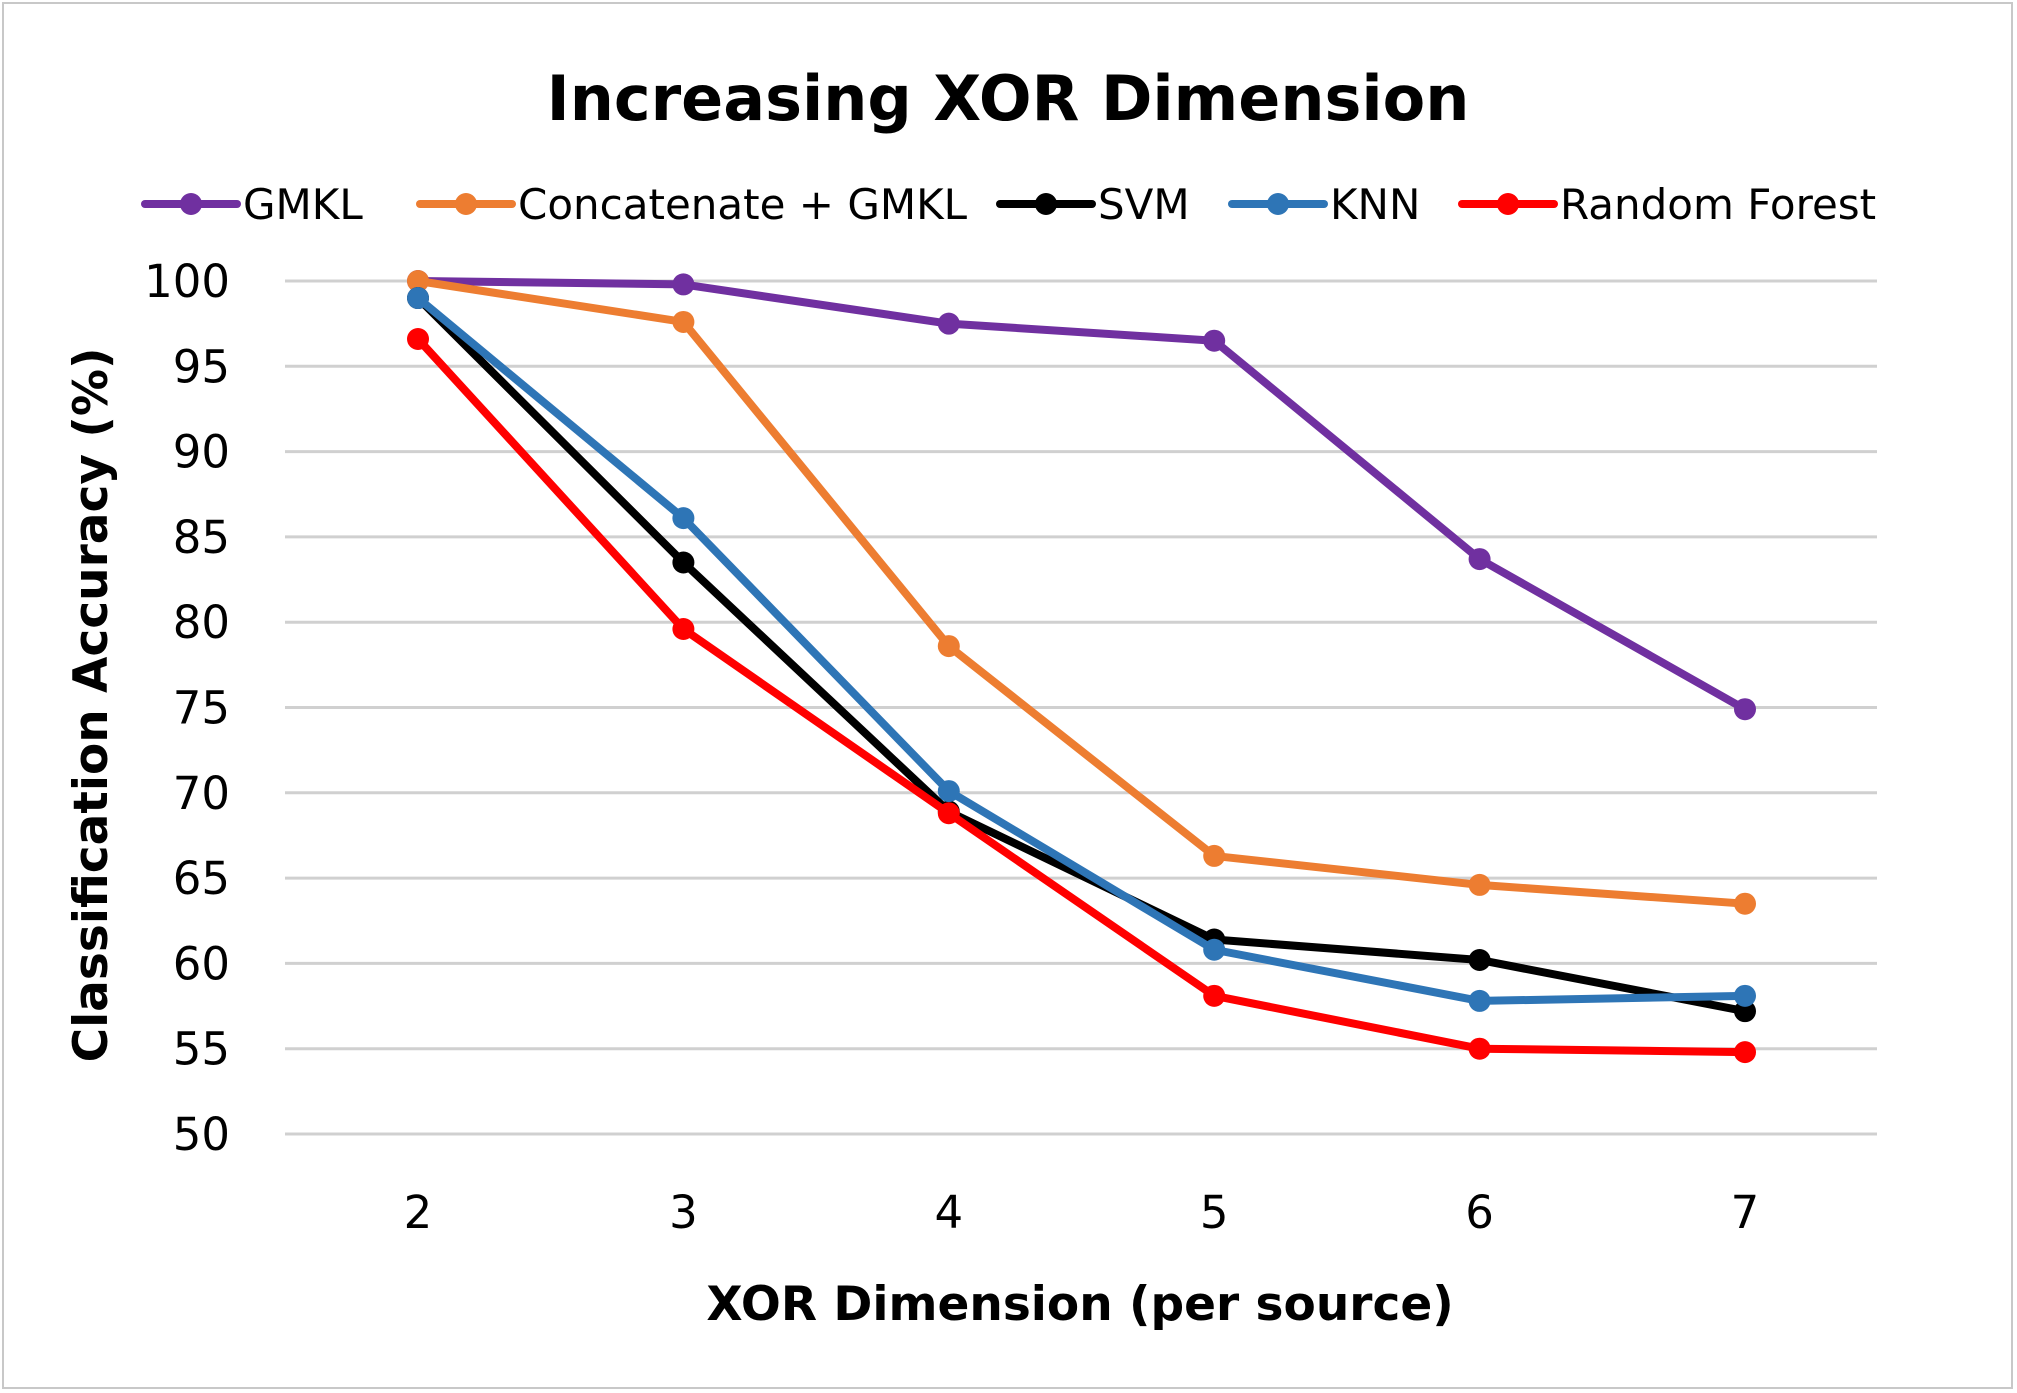 The image size is (2017, 1393). I want to click on y-tick-label: 80, so click(201, 622).